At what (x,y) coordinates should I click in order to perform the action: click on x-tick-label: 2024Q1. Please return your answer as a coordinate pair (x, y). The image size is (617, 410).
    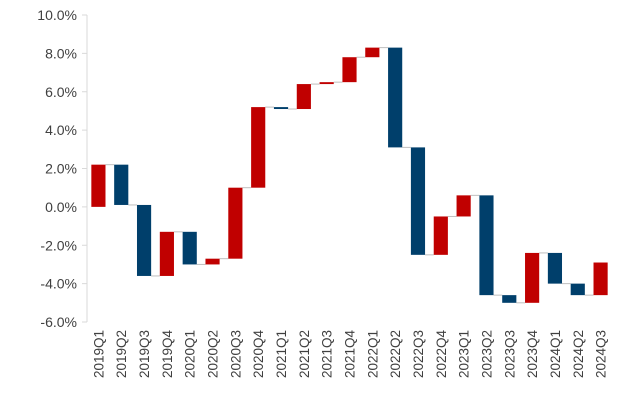
    Looking at the image, I should click on (555, 354).